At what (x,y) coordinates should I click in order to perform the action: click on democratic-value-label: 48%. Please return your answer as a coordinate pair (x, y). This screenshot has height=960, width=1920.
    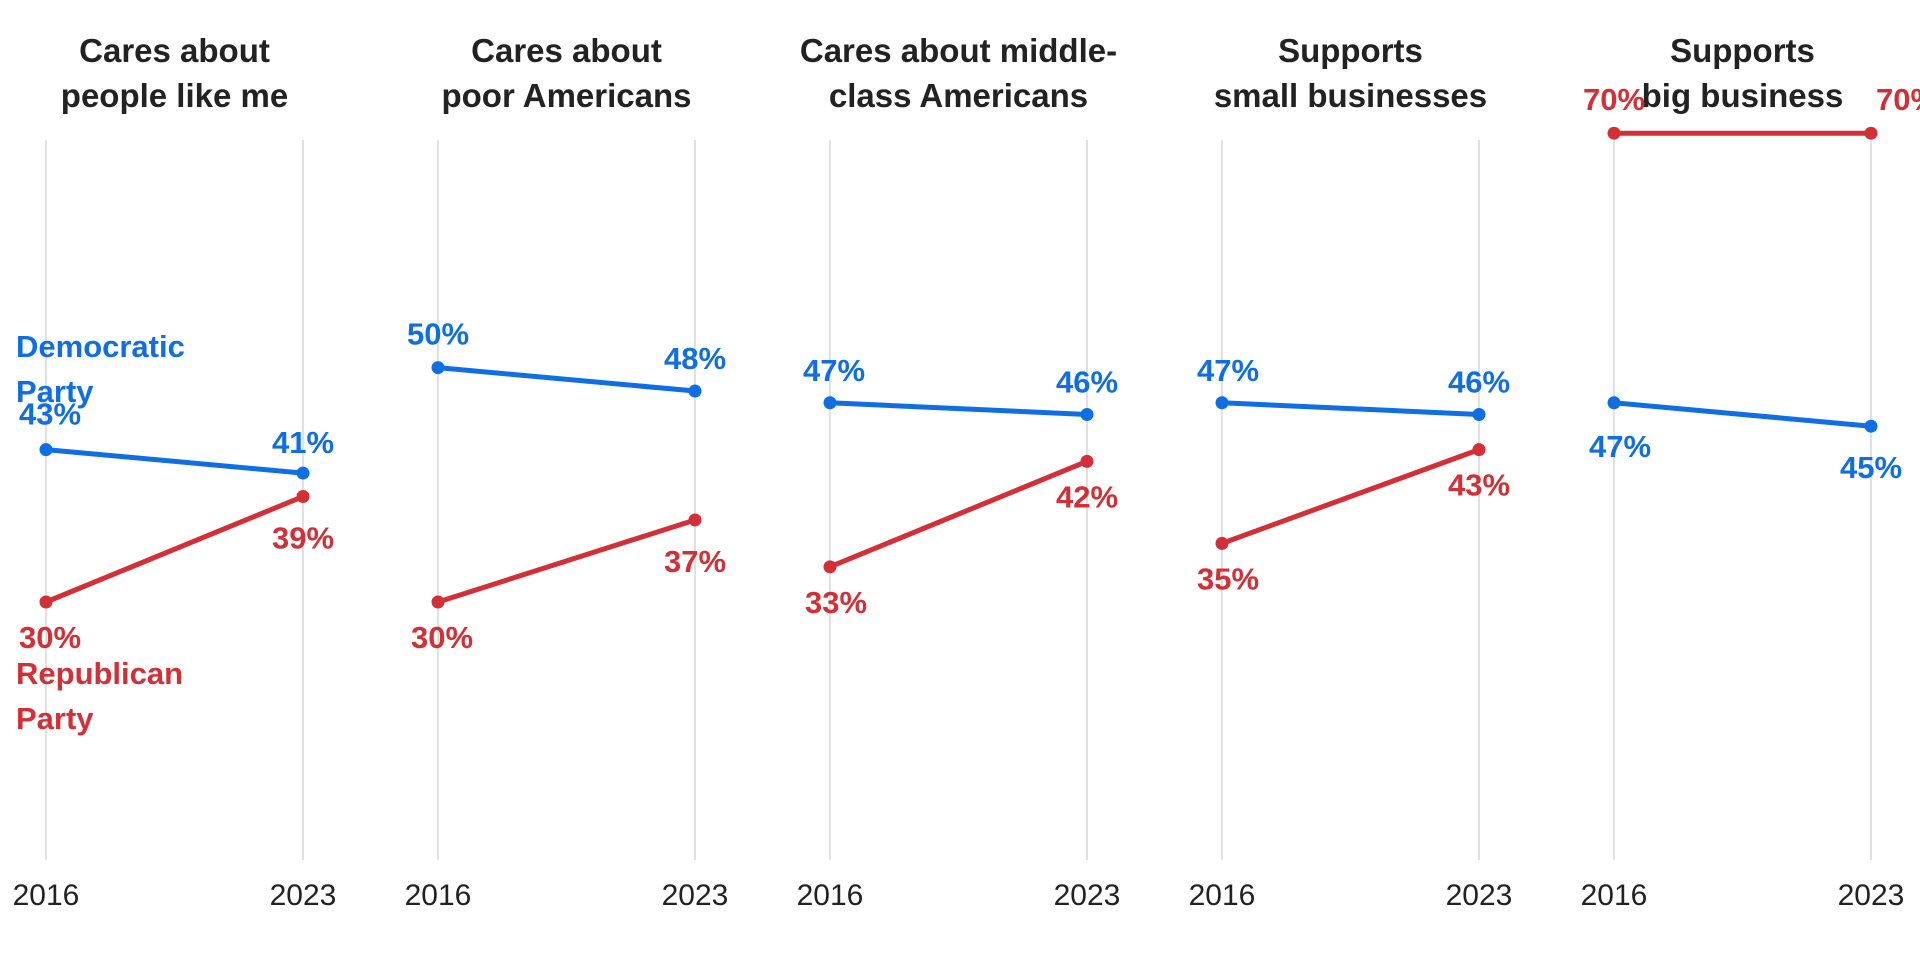
    Looking at the image, I should click on (695, 358).